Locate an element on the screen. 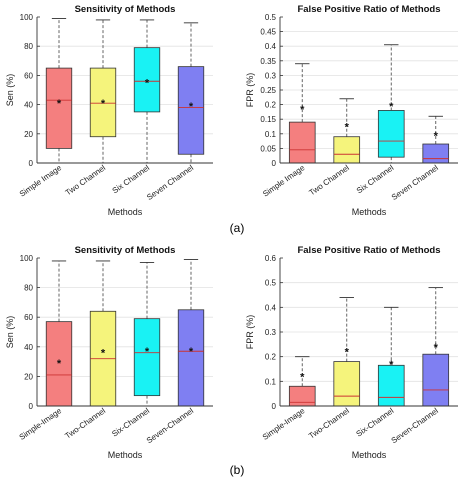 This screenshot has width=474, height=487. x-tick-label: Simple-Image is located at coordinates (284, 424).